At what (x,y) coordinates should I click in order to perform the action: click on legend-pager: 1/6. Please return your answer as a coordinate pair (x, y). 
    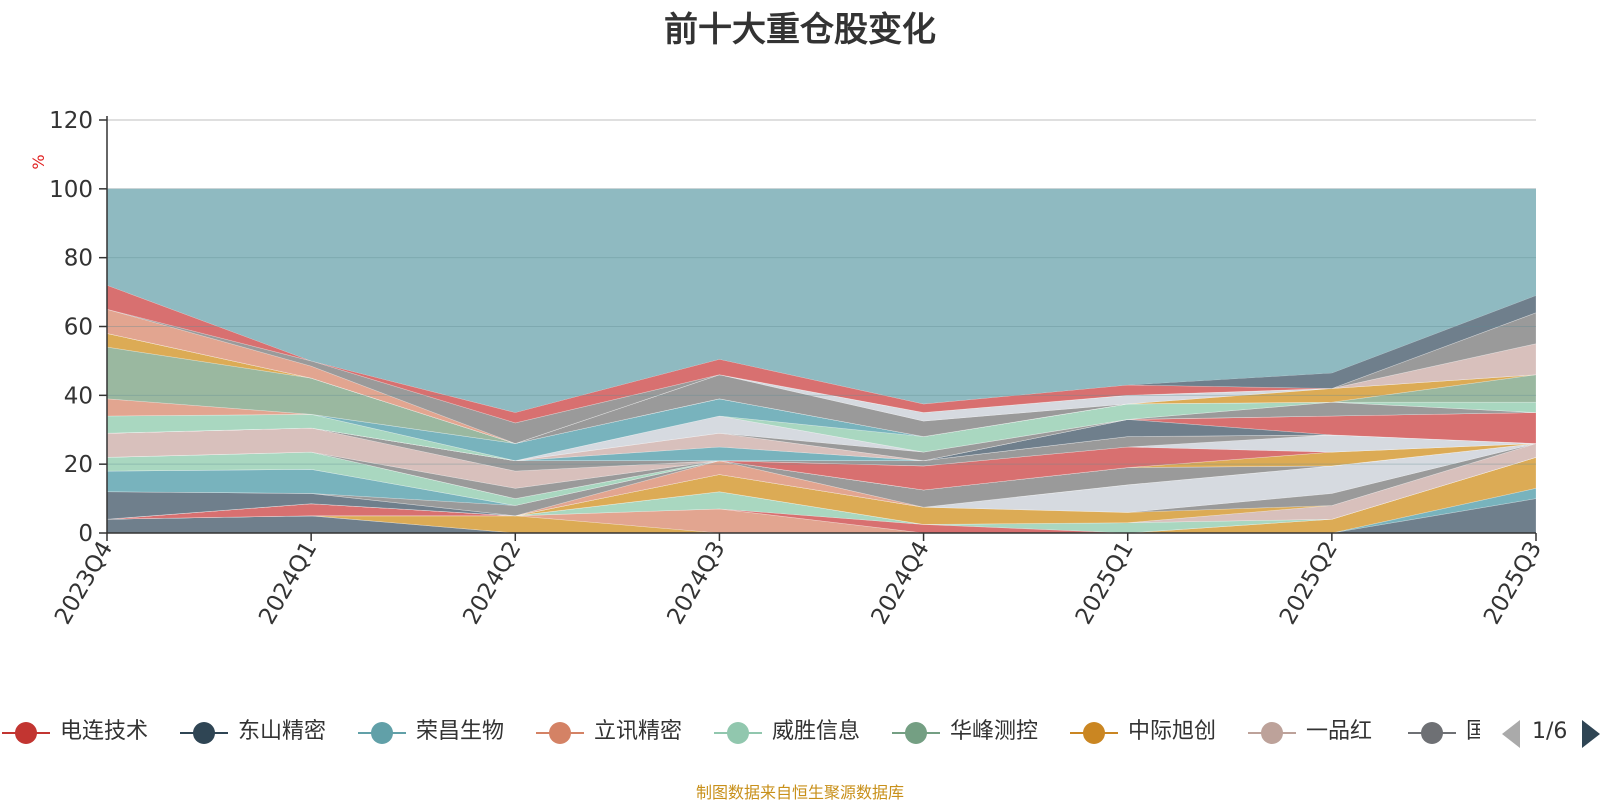
    Looking at the image, I should click on (1550, 733).